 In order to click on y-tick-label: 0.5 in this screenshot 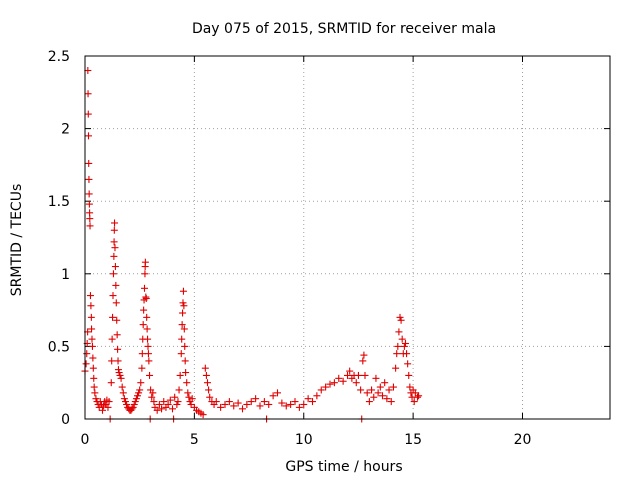, I will do `click(59, 347)`.